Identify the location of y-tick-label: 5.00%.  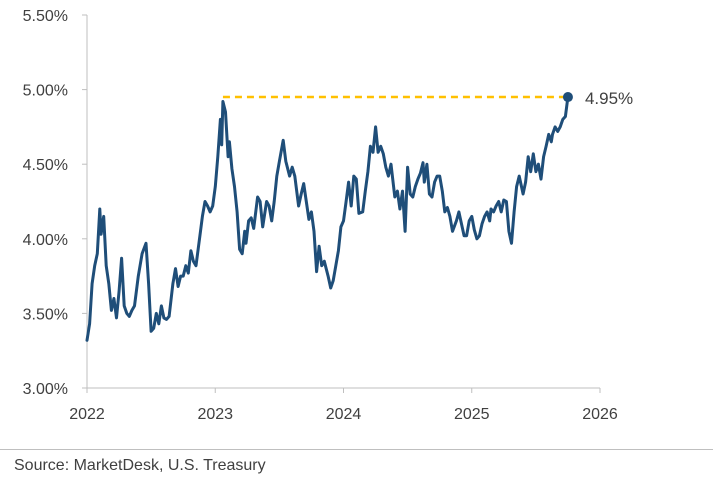
(45, 91).